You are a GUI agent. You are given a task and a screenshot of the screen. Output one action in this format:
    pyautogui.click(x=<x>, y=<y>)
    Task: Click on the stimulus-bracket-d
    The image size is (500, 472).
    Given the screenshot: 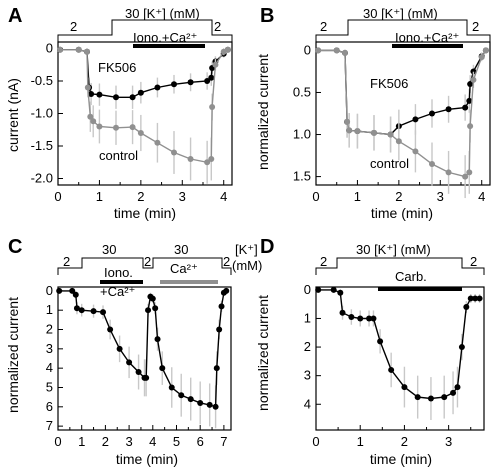 What is the action you would take?
    pyautogui.click(x=400, y=266)
    